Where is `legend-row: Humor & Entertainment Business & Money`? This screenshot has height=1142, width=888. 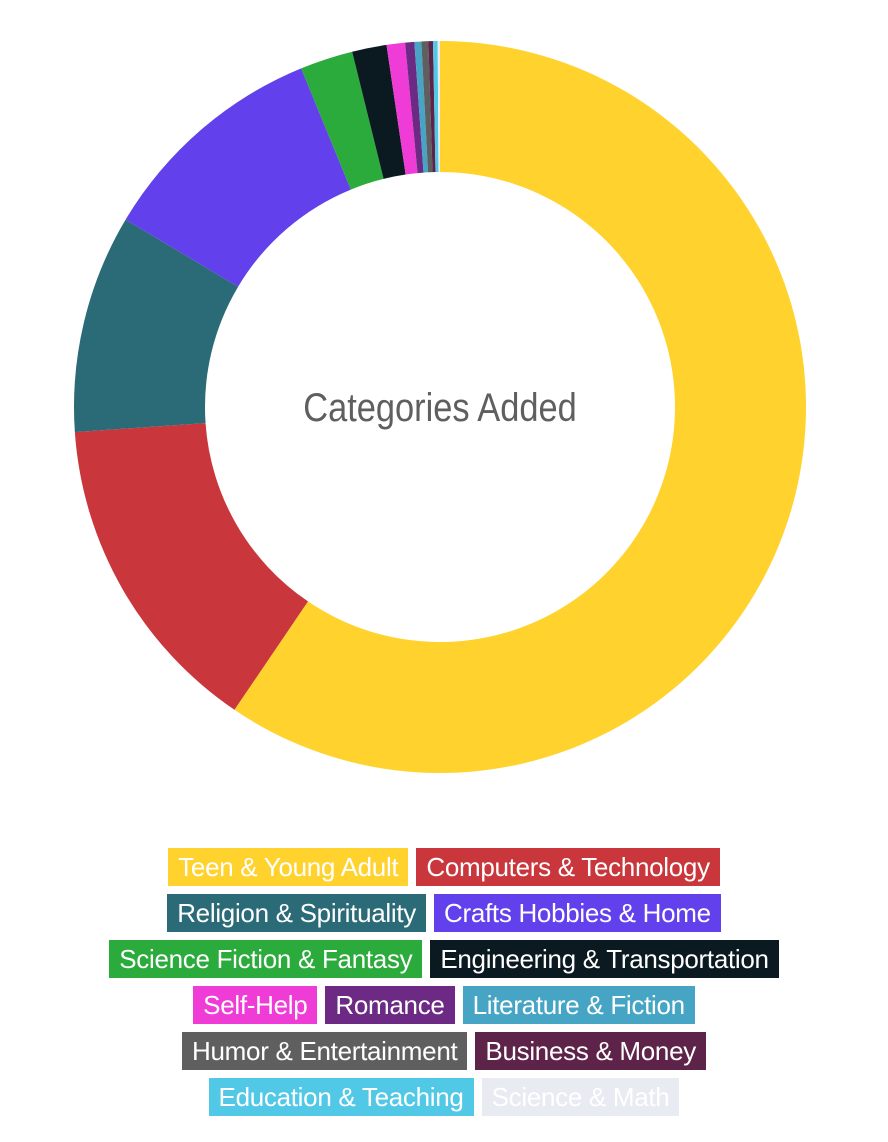 legend-row: Humor & Entertainment Business & Money is located at coordinates (444, 1051).